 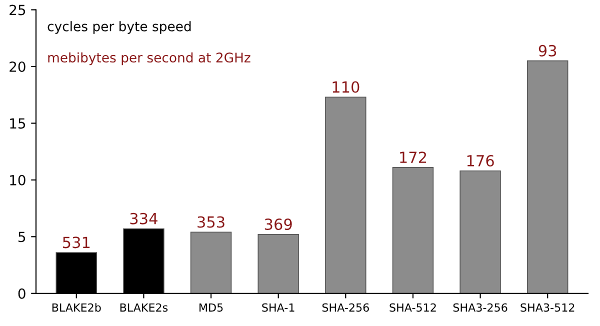 I want to click on y-tick-label: 0, so click(x=22, y=293).